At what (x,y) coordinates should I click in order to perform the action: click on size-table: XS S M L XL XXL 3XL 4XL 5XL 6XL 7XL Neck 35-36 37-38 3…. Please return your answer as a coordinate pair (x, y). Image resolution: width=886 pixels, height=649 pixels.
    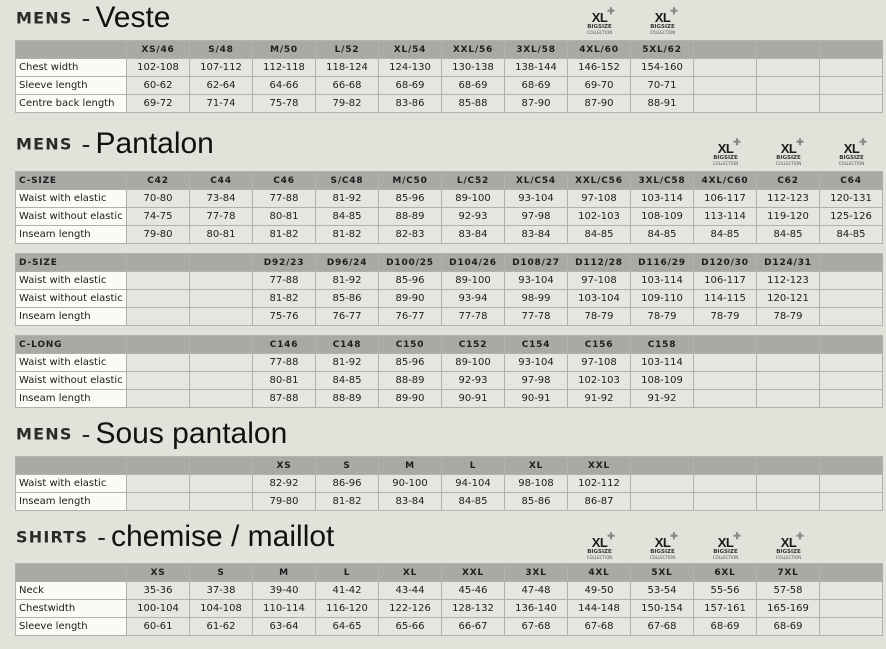
    Looking at the image, I should click on (449, 599).